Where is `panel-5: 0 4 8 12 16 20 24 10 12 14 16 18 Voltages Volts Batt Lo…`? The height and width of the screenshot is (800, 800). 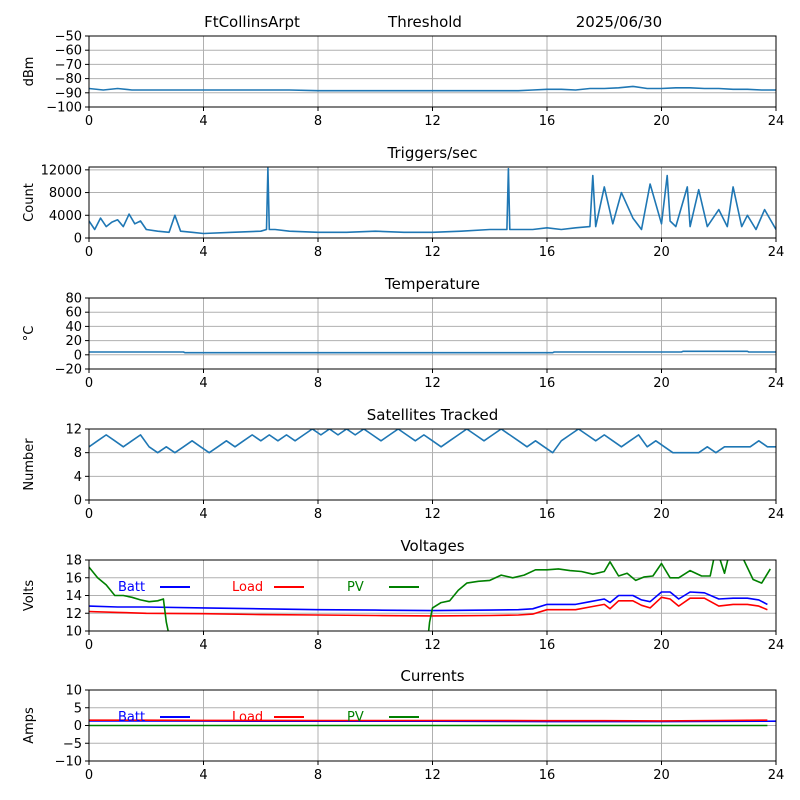 panel-5: 0 4 8 12 16 20 24 10 12 14 16 18 Voltages Volts Batt Lo… is located at coordinates (403, 595).